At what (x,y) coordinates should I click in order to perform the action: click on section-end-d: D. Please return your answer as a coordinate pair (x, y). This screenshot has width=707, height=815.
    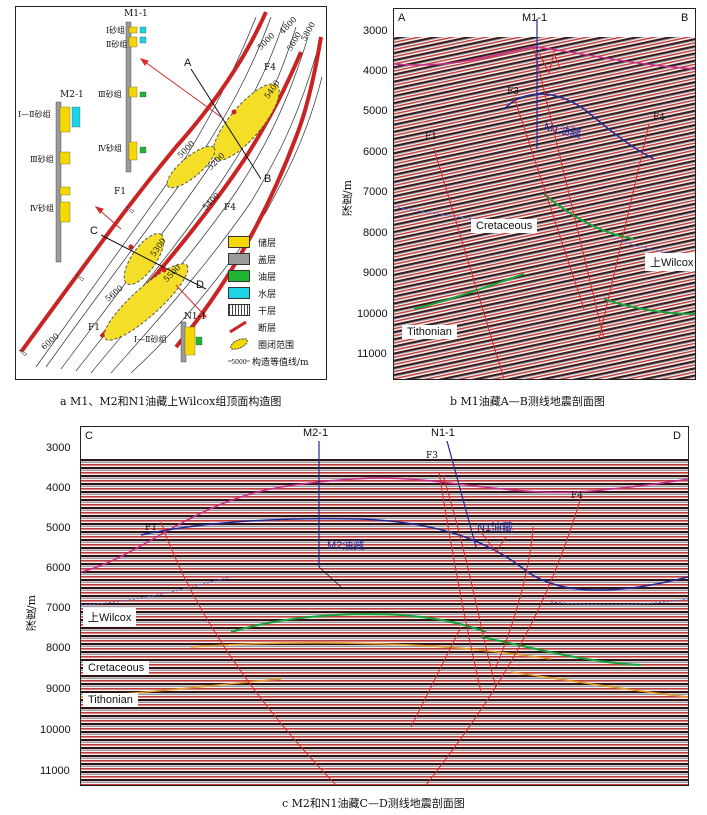
    Looking at the image, I should click on (677, 436).